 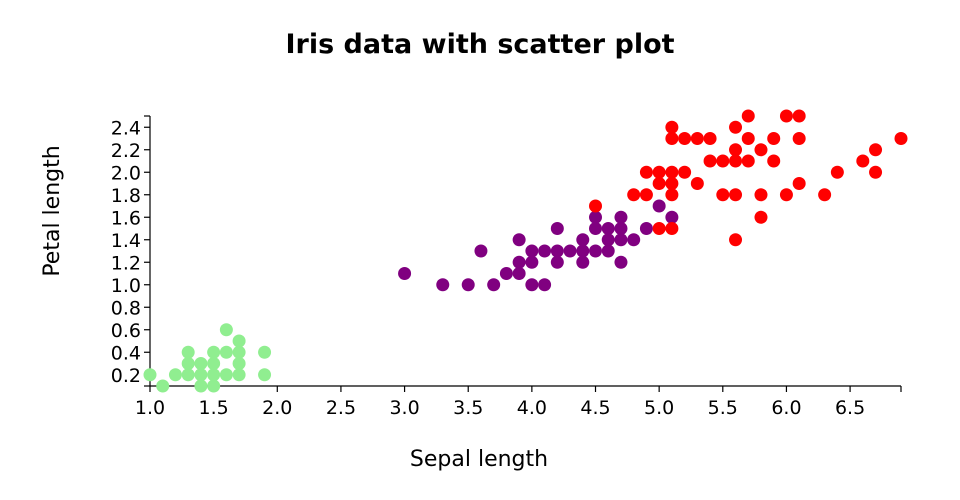 What do you see at coordinates (126, 263) in the screenshot?
I see `y-tick-label: 1.2` at bounding box center [126, 263].